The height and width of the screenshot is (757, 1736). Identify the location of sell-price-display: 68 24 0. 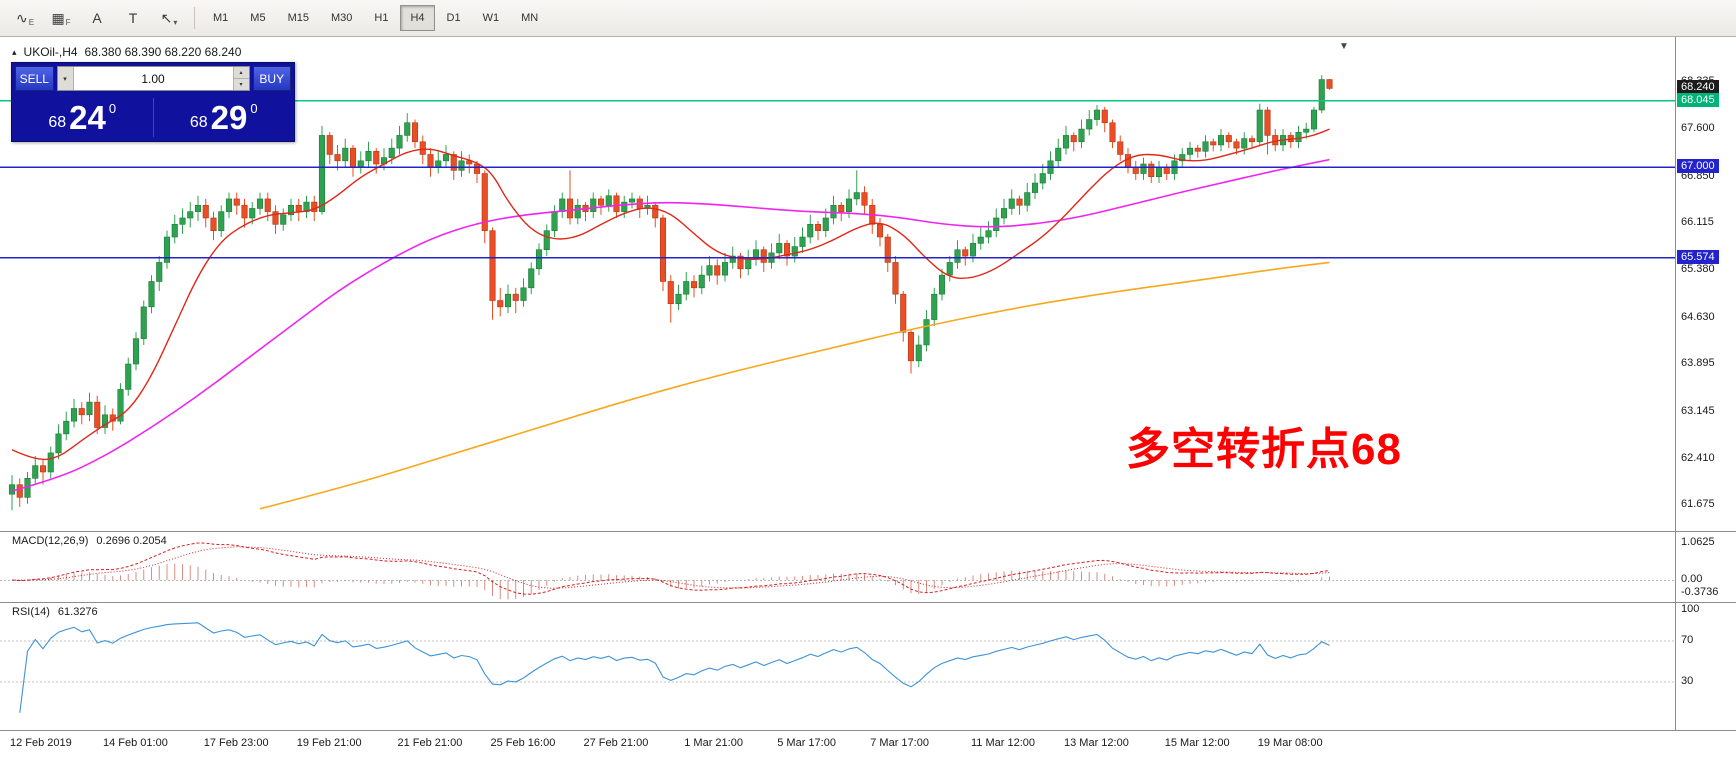
(82, 117).